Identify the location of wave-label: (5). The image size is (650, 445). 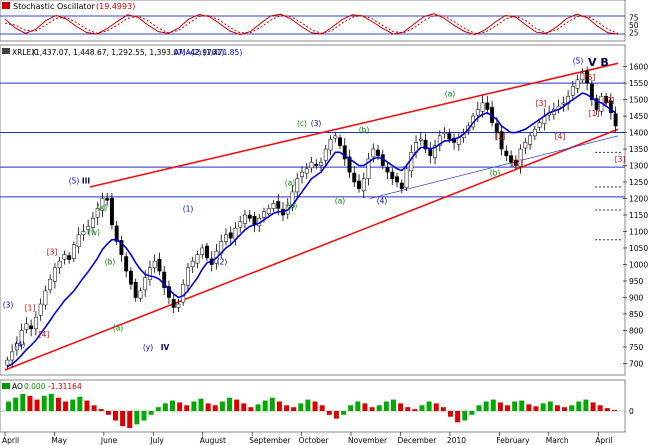
(578, 60).